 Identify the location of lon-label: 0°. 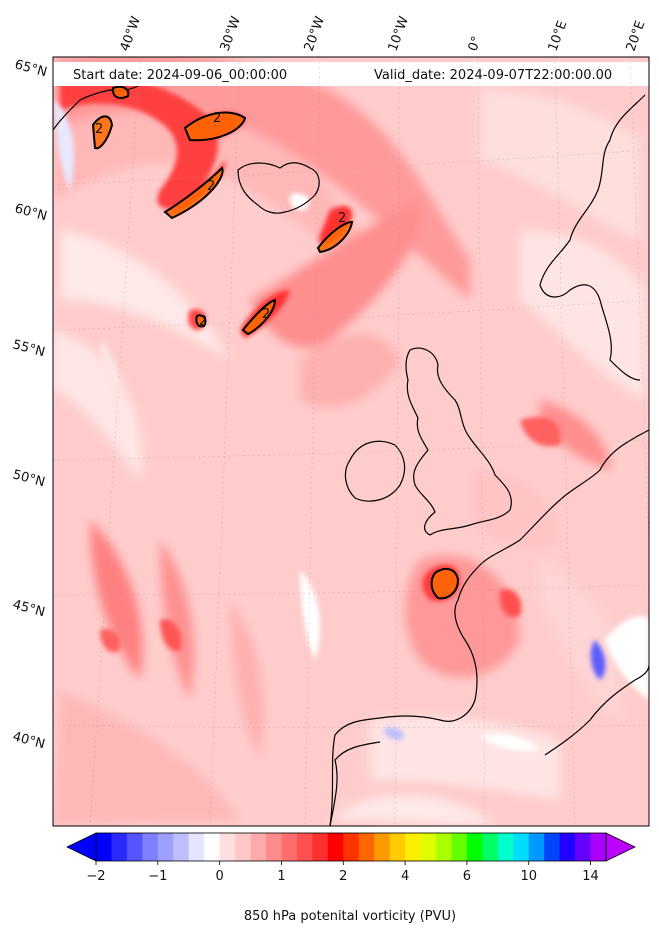
(475, 43).